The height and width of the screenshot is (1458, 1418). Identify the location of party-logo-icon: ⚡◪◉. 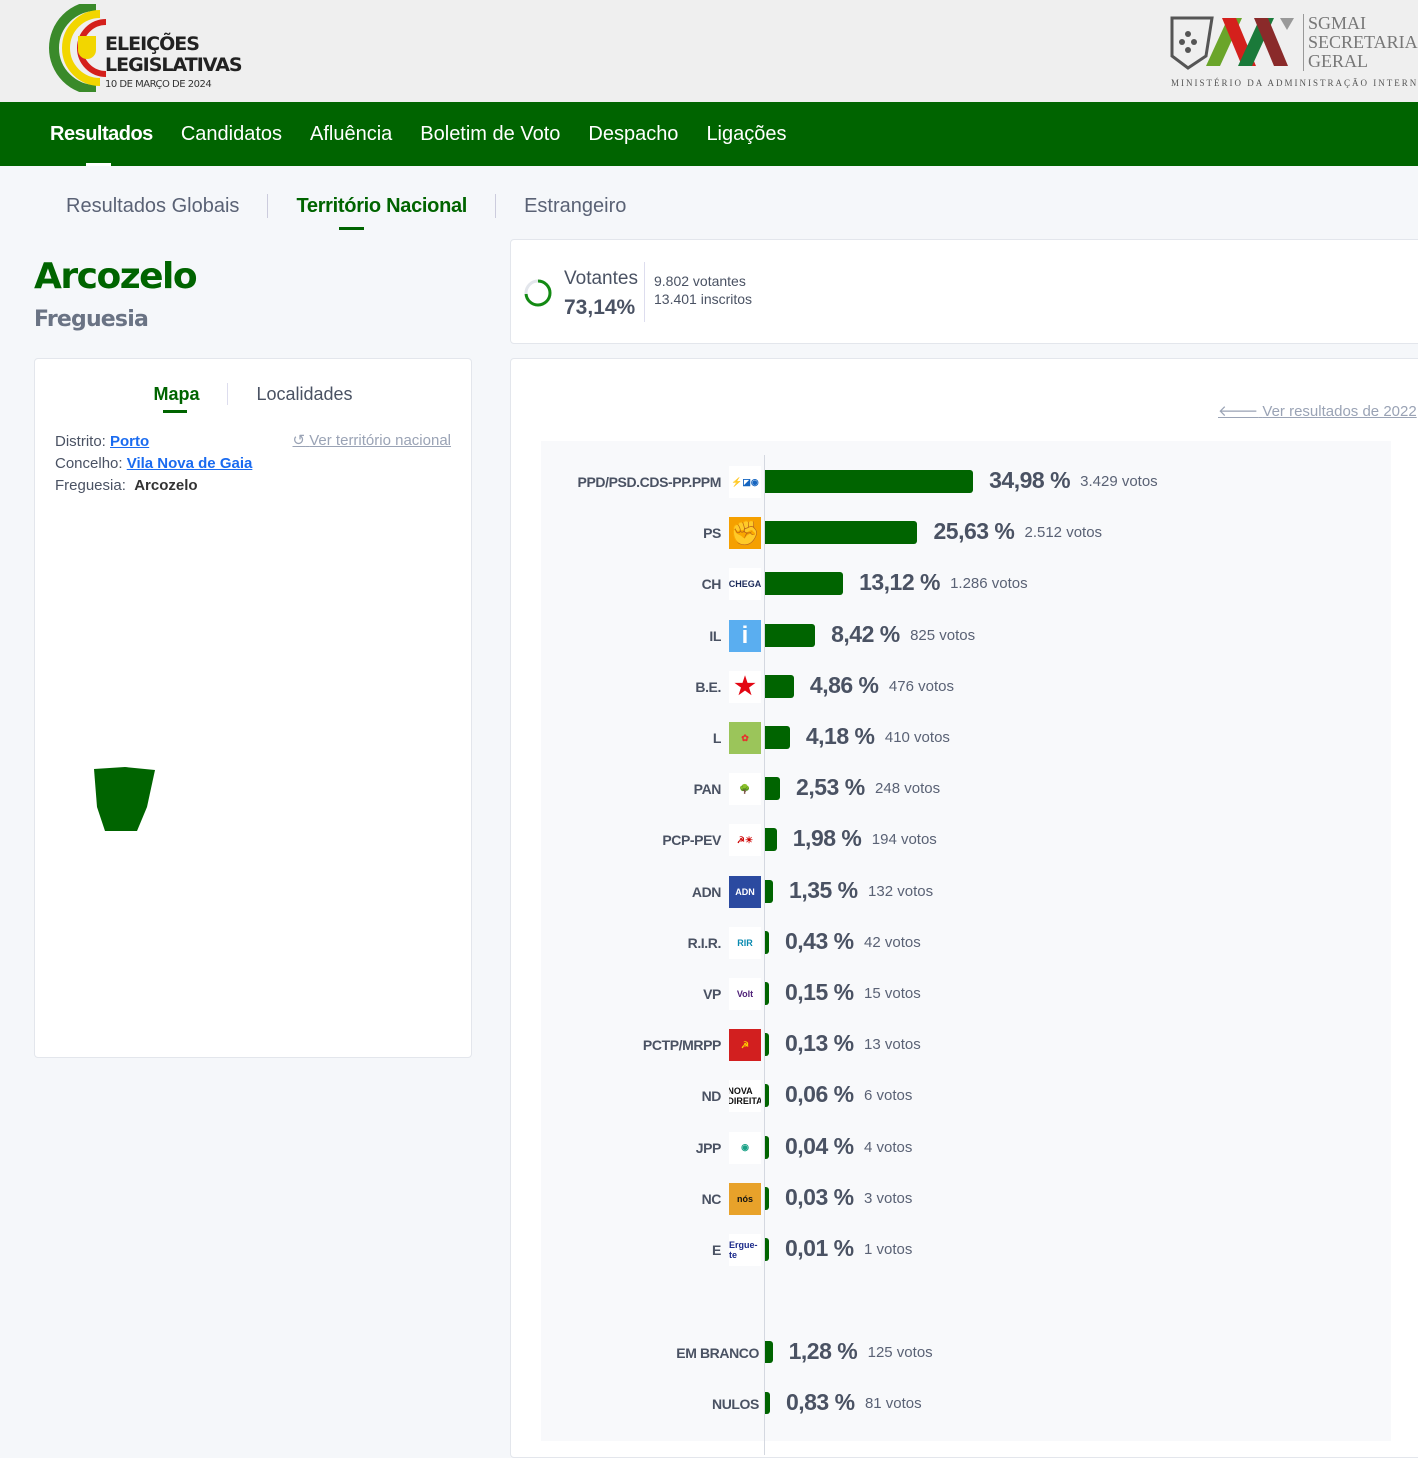
(745, 482).